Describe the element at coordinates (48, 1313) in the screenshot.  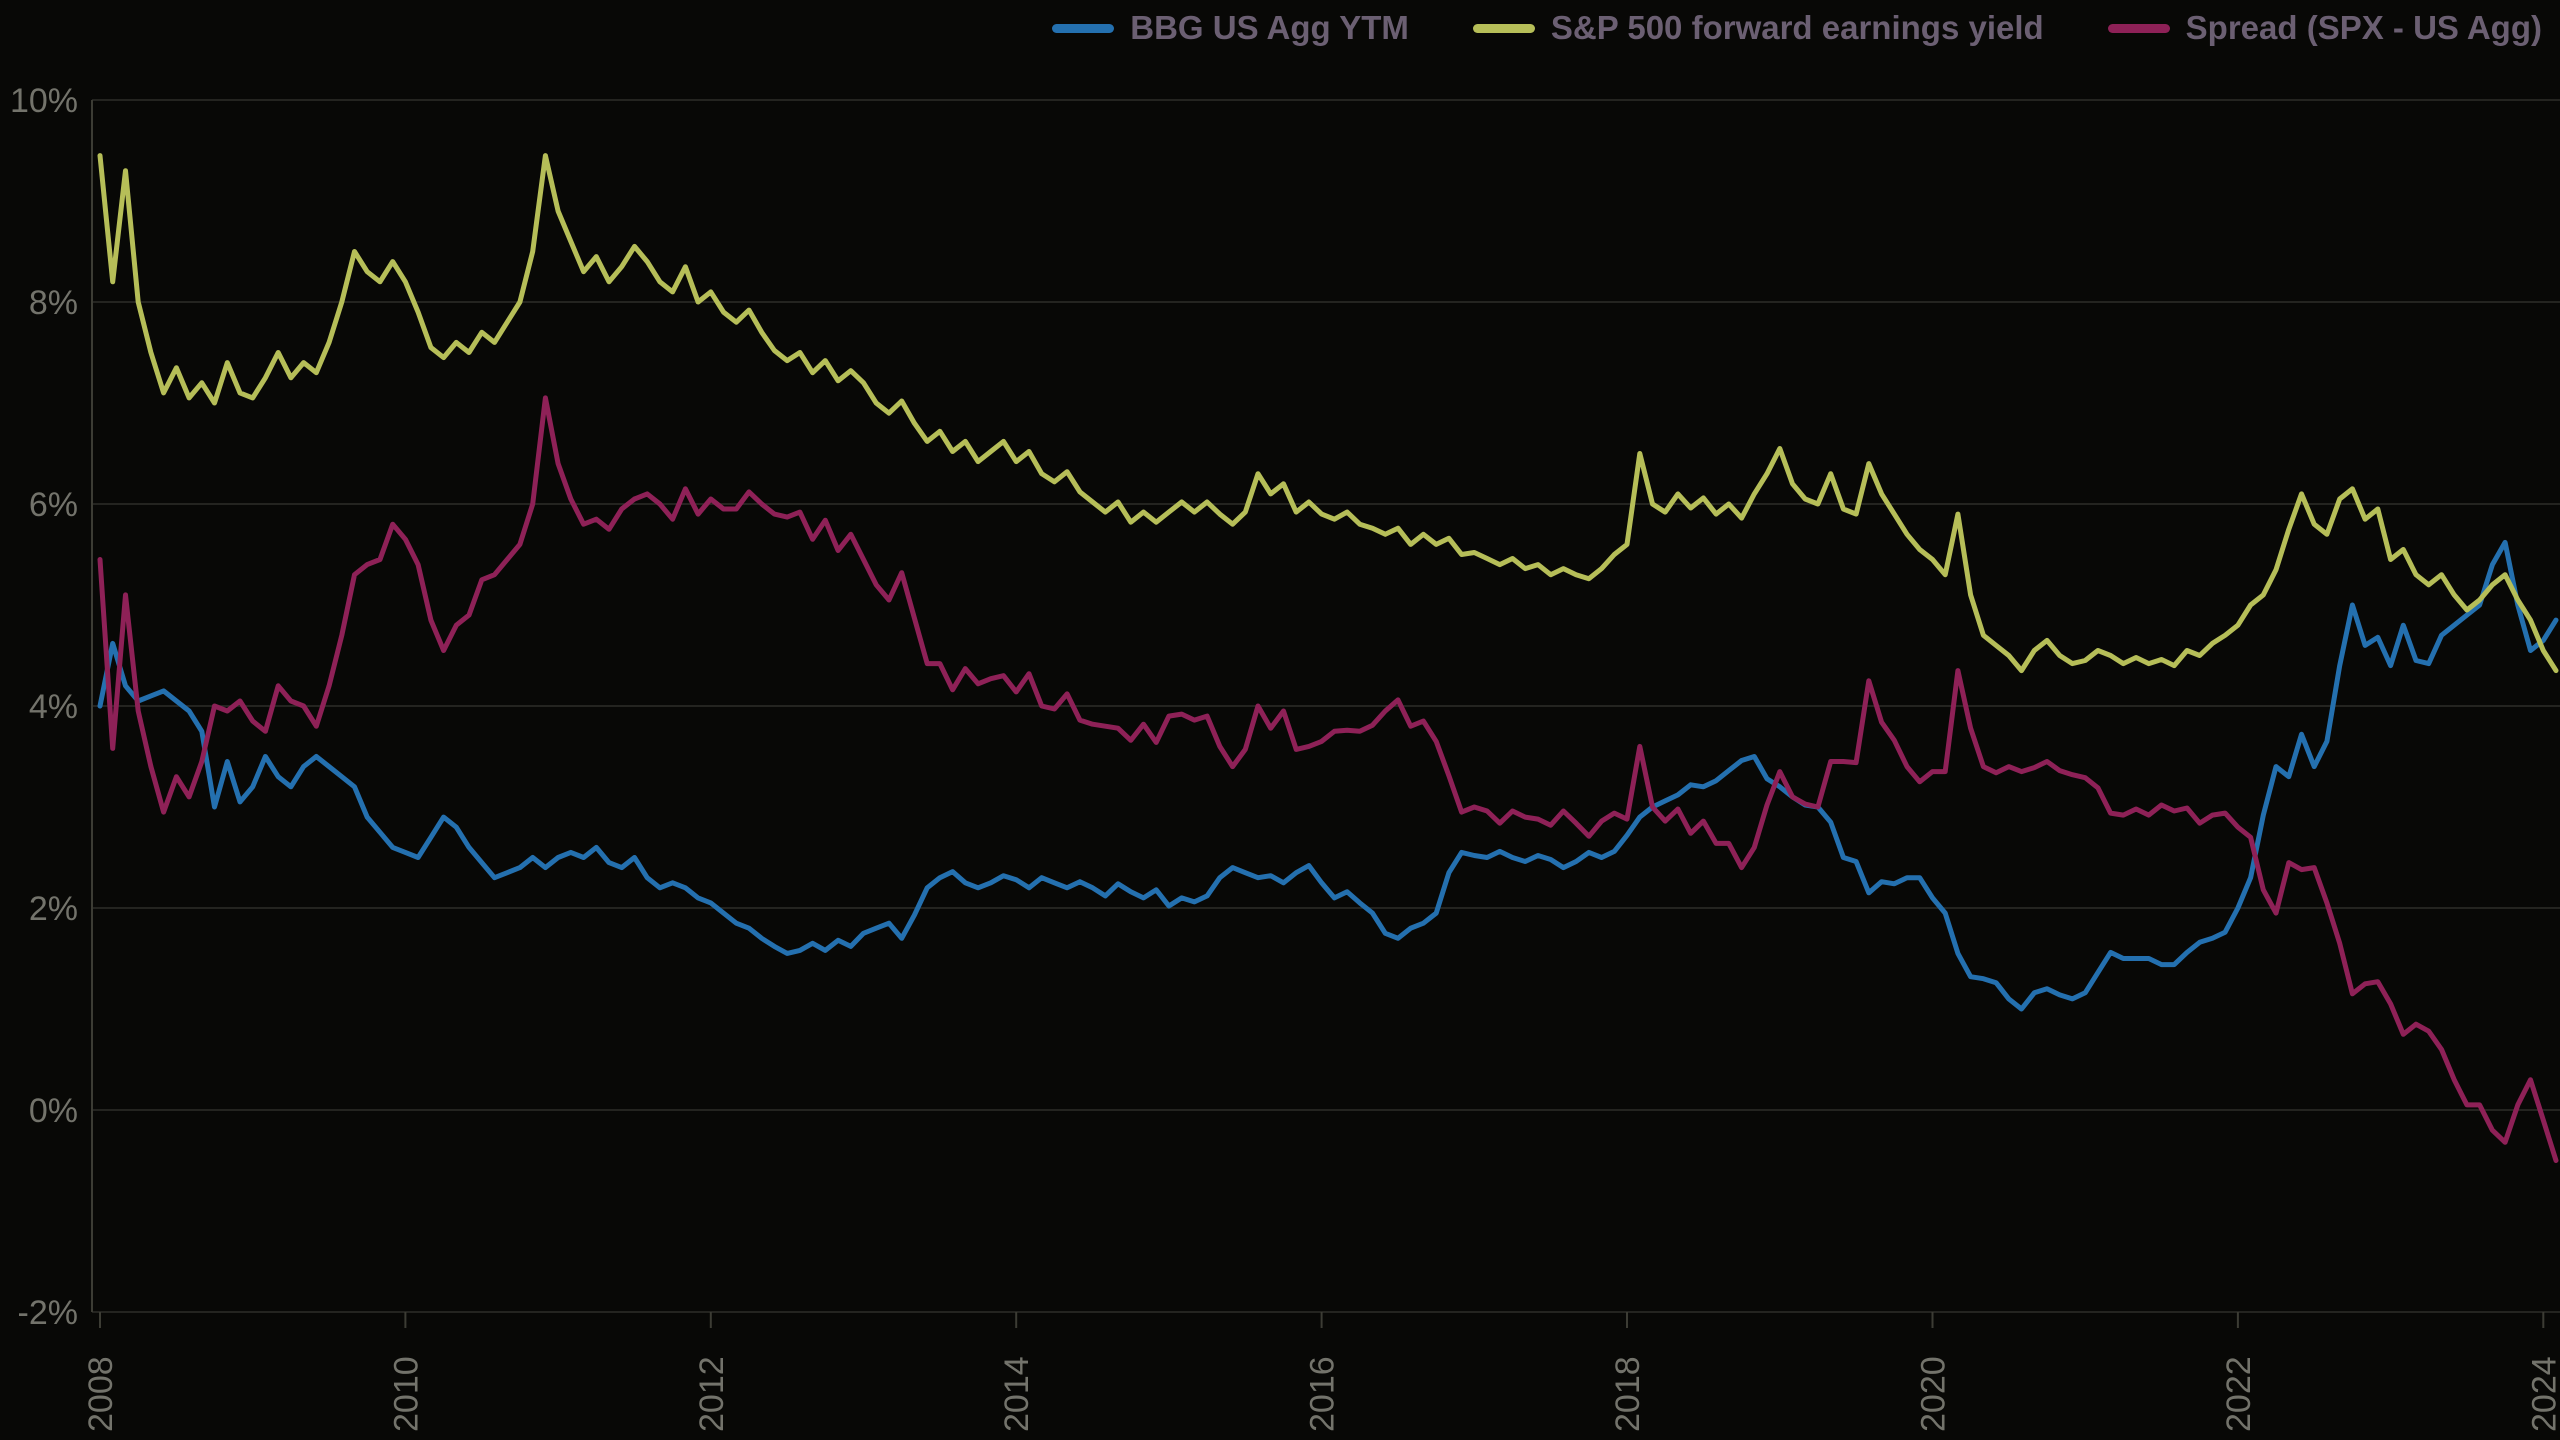
I see `svg-text: -2%` at that location.